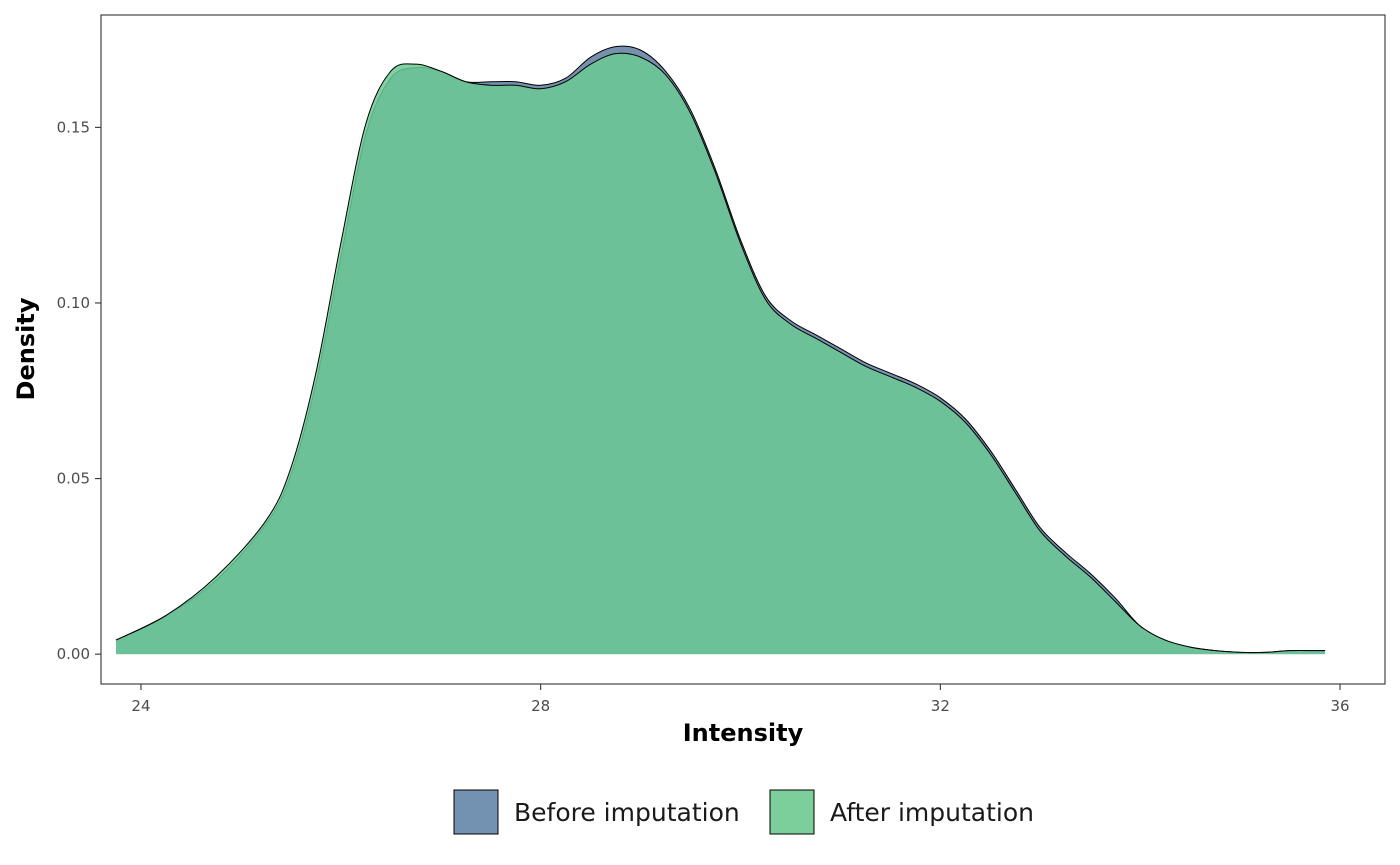  Describe the element at coordinates (540, 706) in the screenshot. I see `x-tick-label: 28` at that location.